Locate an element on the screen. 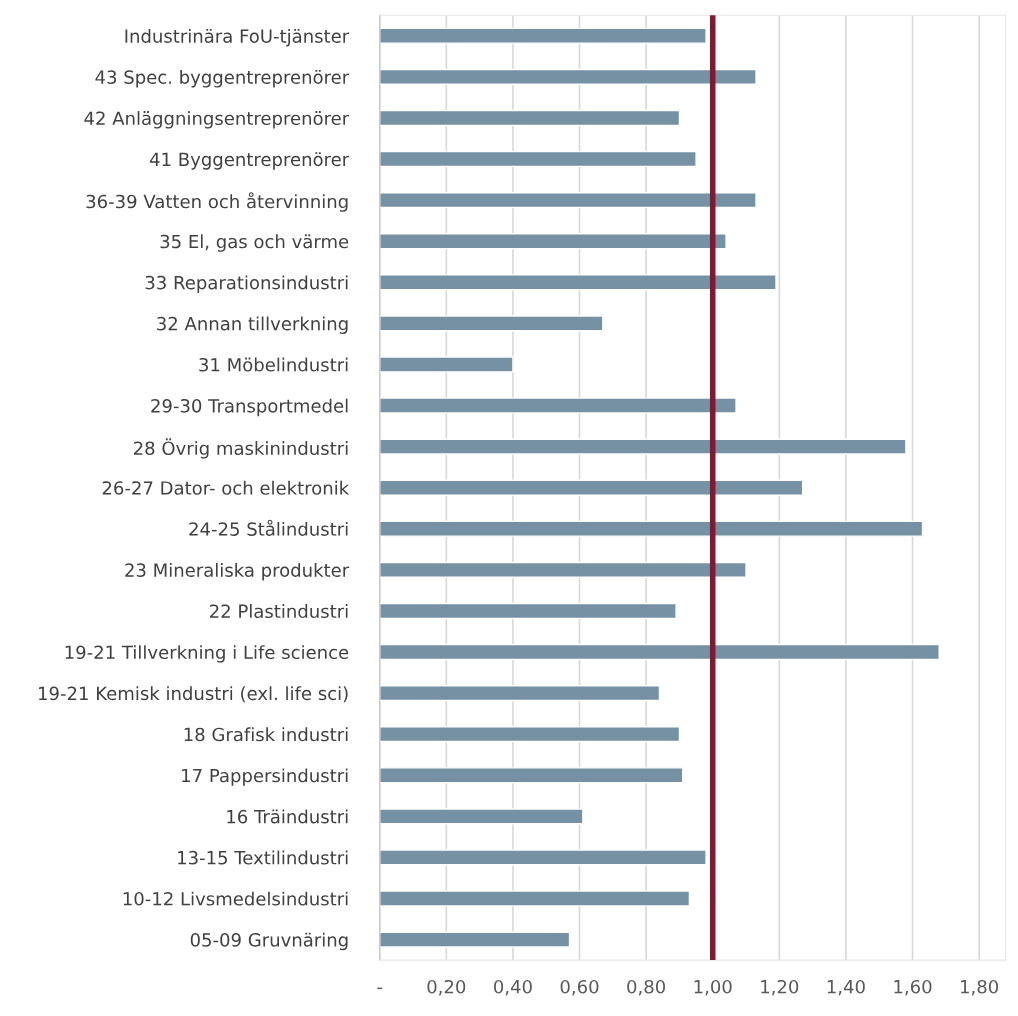 Image resolution: width=1018 pixels, height=1016 pixels. x-tick-label: 0,60 is located at coordinates (579, 987).